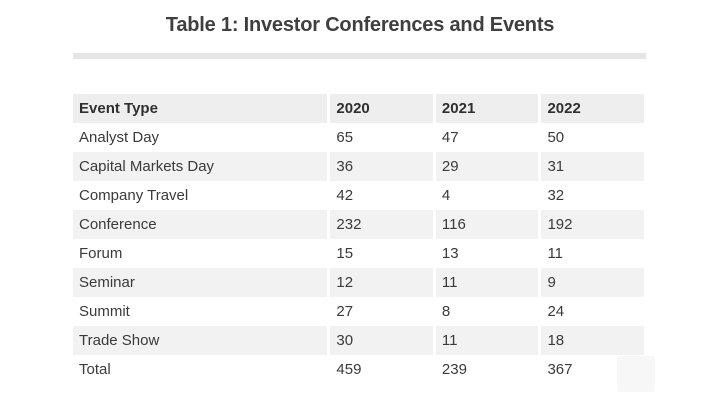 This screenshot has height=405, width=706. I want to click on cell-event-type: Seminar, so click(201, 282).